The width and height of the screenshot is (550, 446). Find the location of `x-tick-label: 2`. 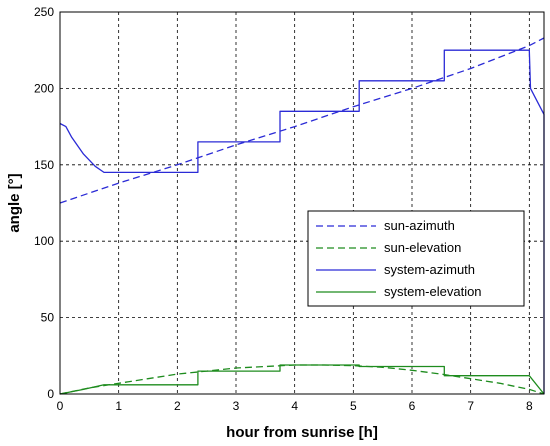

x-tick-label: 2 is located at coordinates (177, 406).